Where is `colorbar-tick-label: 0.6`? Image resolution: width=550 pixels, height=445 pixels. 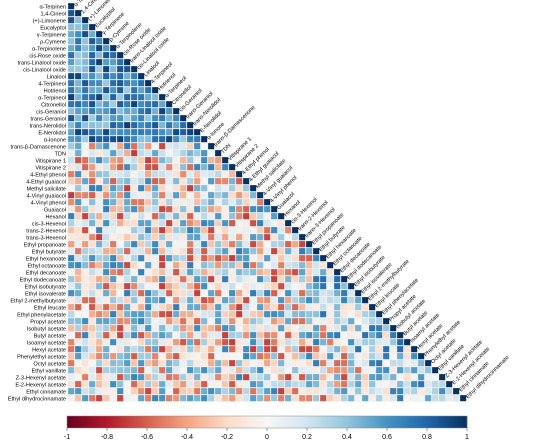 colorbar-tick-label: 0.6 is located at coordinates (387, 437).